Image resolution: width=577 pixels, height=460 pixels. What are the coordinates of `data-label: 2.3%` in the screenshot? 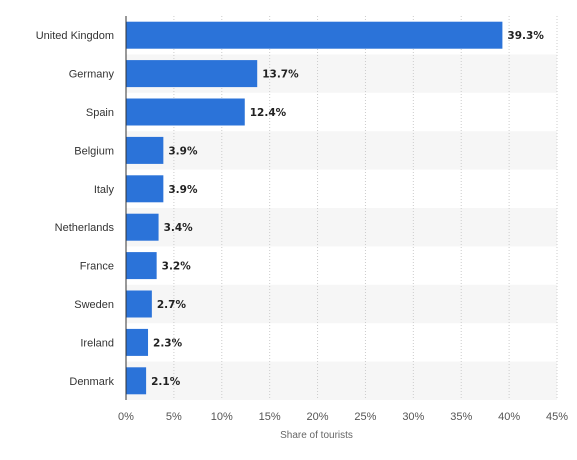 It's located at (168, 343).